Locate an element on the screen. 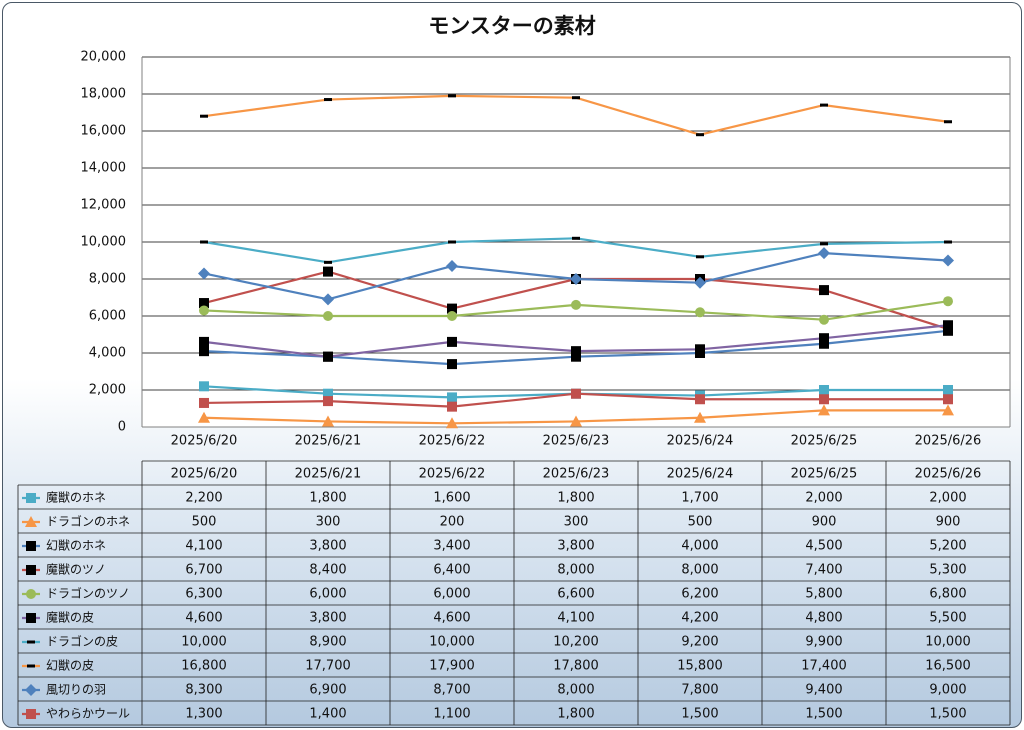  data-label: 1,600 is located at coordinates (451, 498).